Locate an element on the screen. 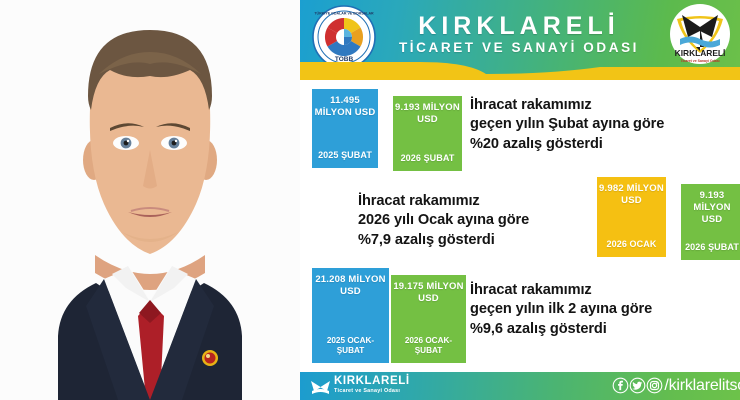  stat-box-2026-ocak-subat: 19.175 MİLYON USD 2026 OCAK-ŞUBAT is located at coordinates (428, 319).